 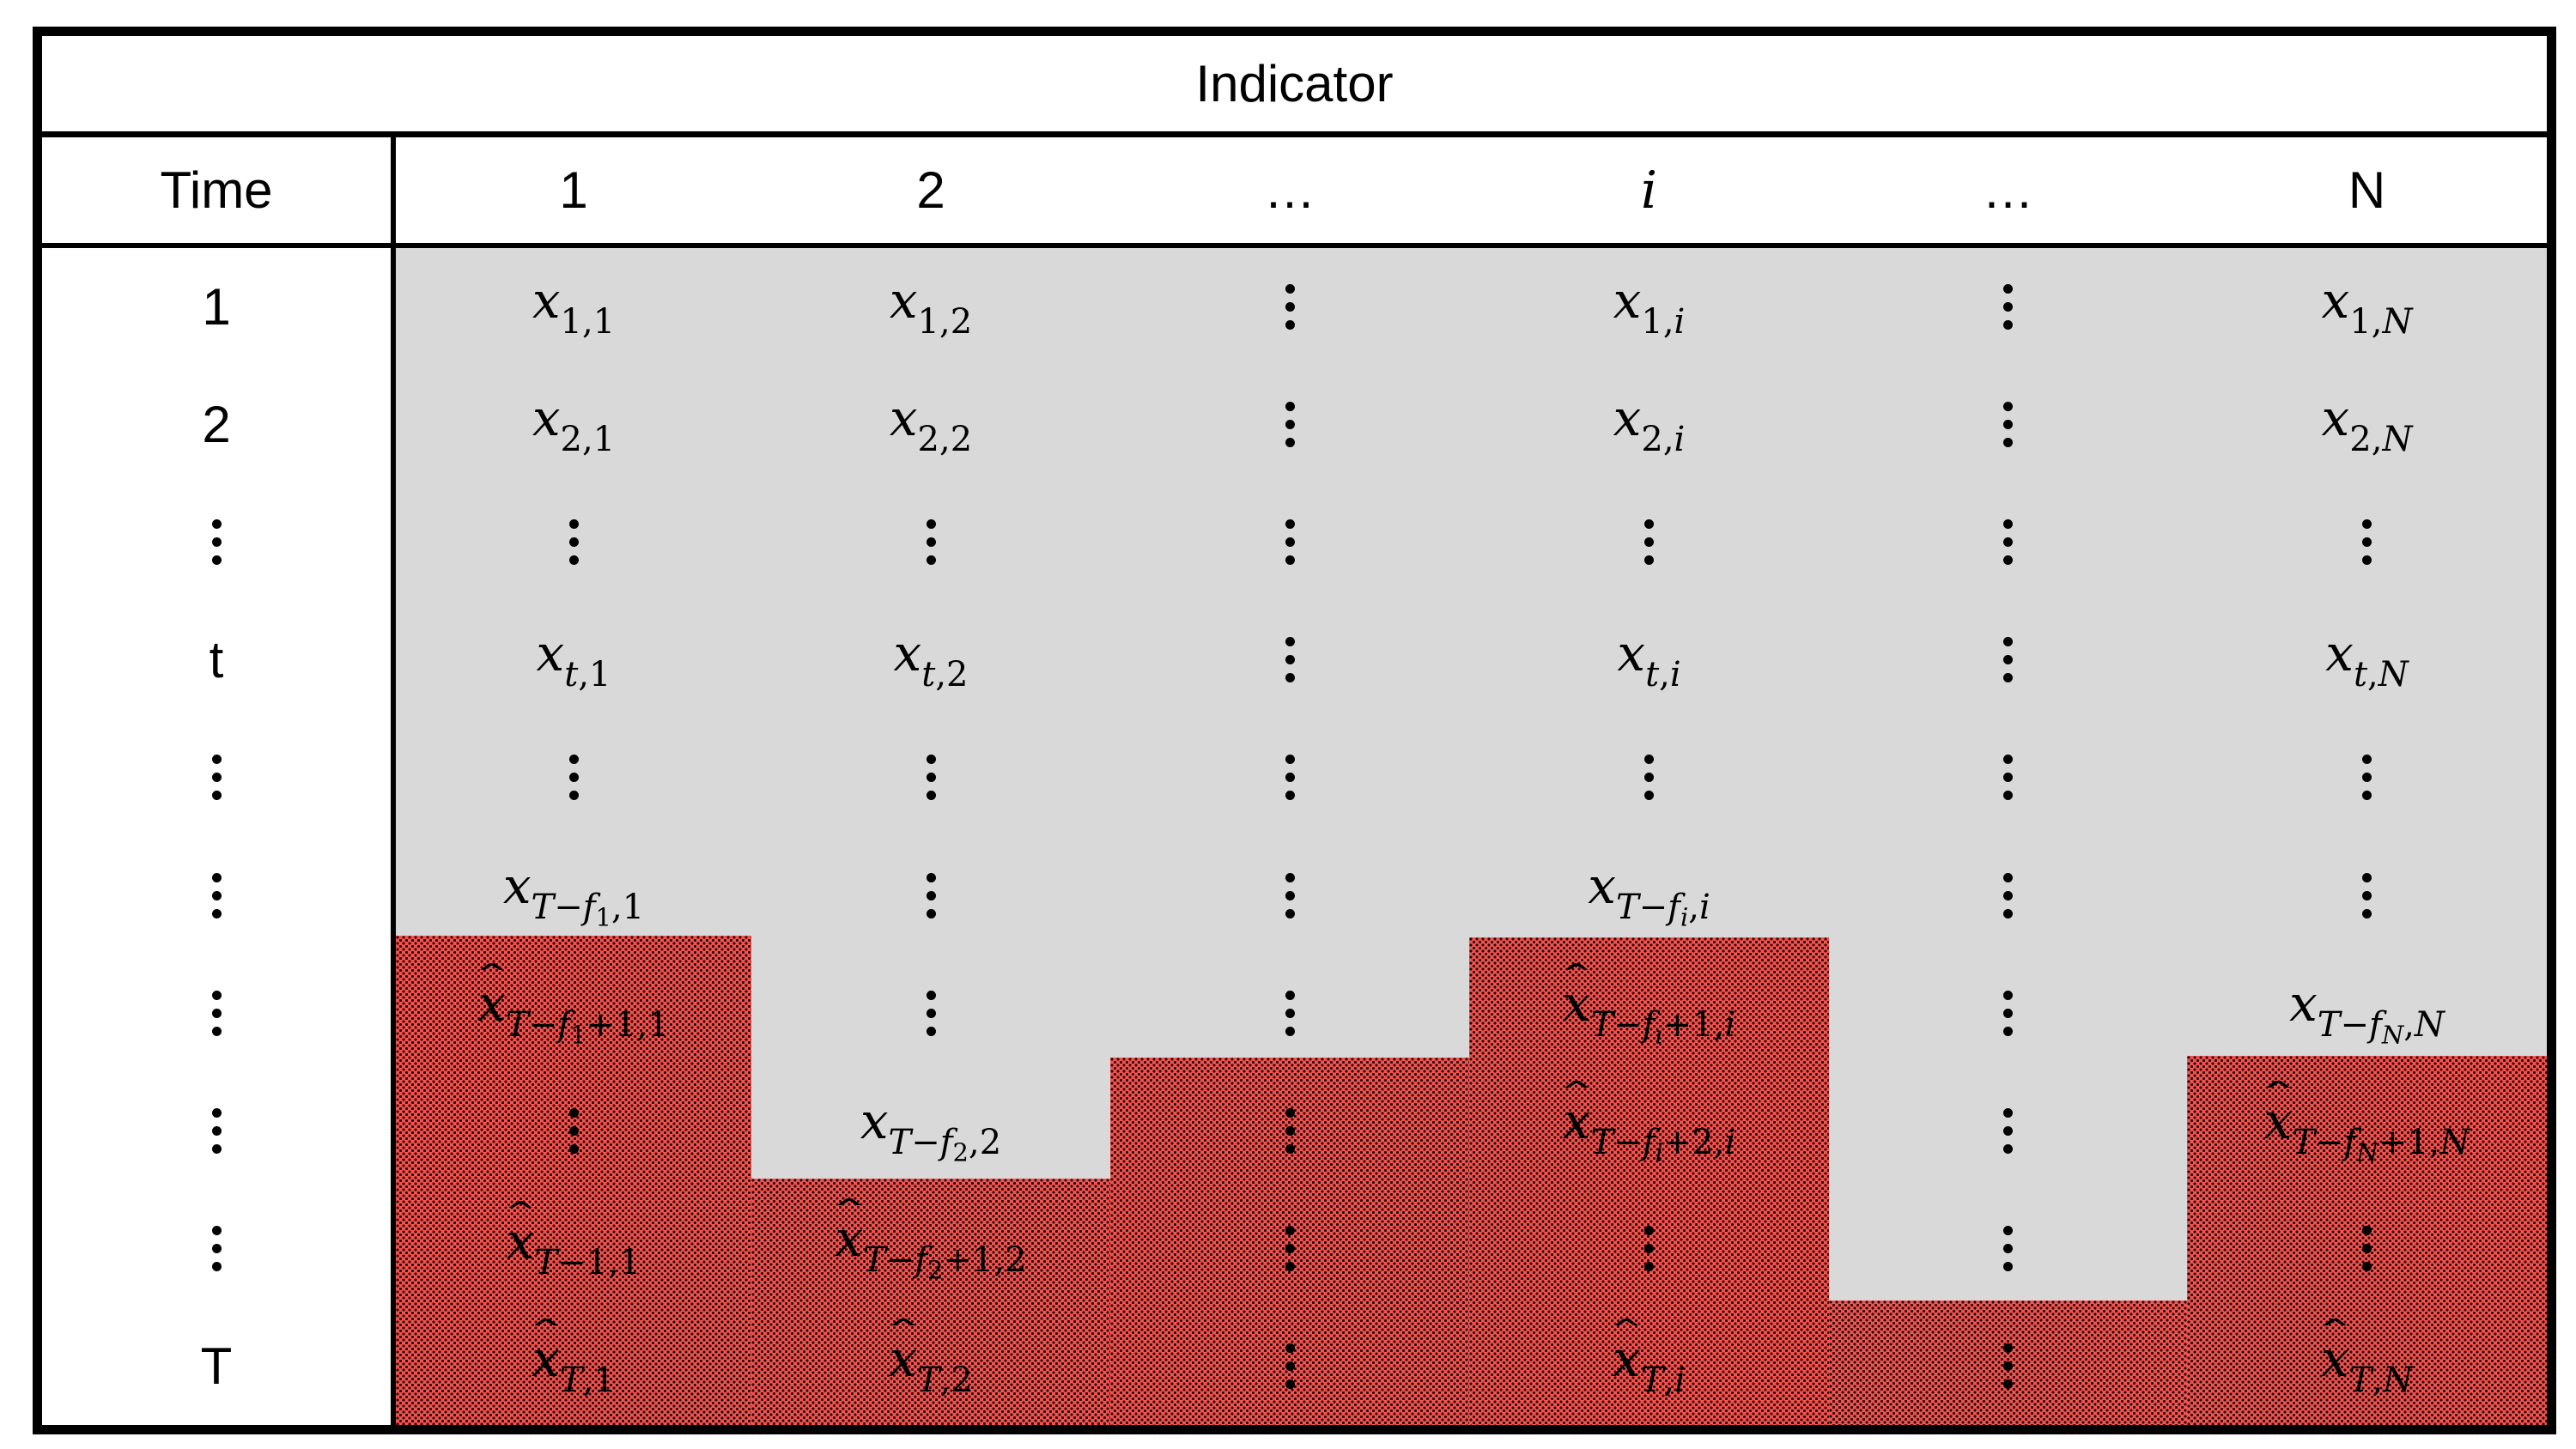 I want to click on table-cell-forecast: x ˆ T,1, so click(x=574, y=1366).